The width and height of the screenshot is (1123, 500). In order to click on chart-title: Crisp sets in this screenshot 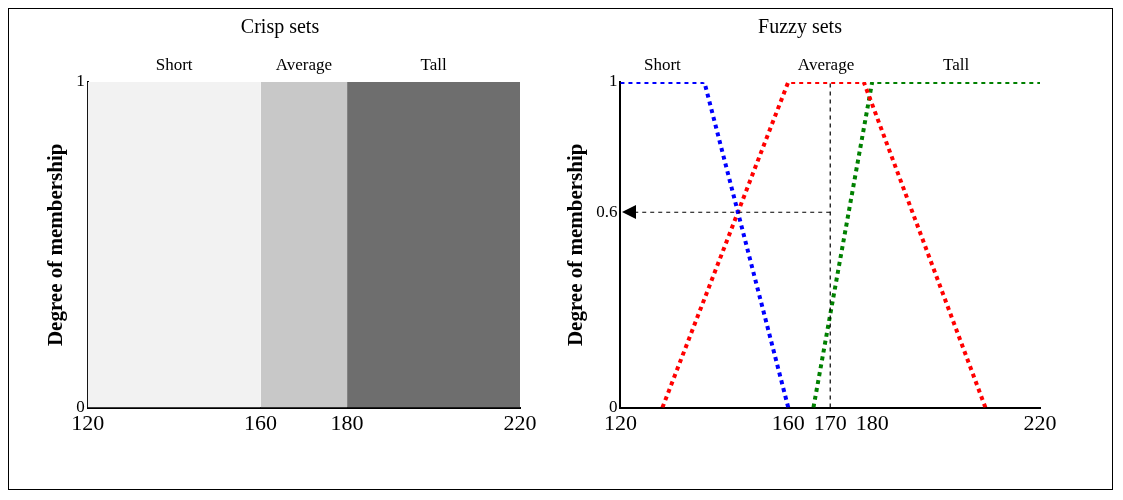, I will do `click(280, 27)`.